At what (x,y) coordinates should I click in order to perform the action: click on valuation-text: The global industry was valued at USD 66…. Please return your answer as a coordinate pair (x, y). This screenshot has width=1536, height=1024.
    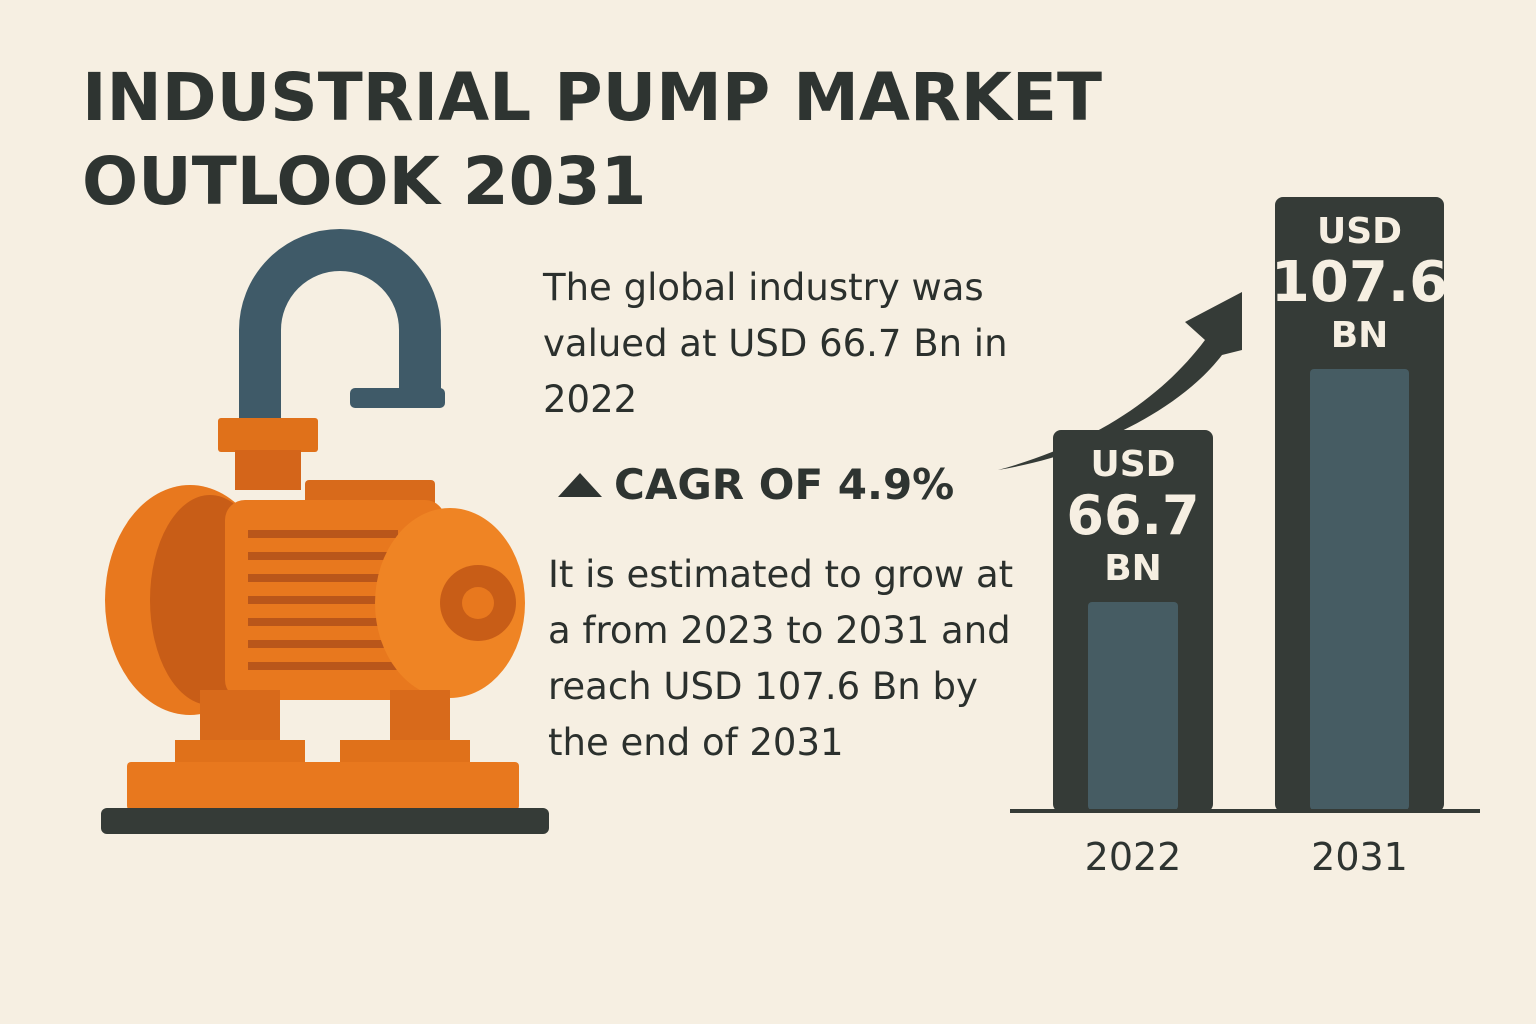
    Looking at the image, I should click on (775, 343).